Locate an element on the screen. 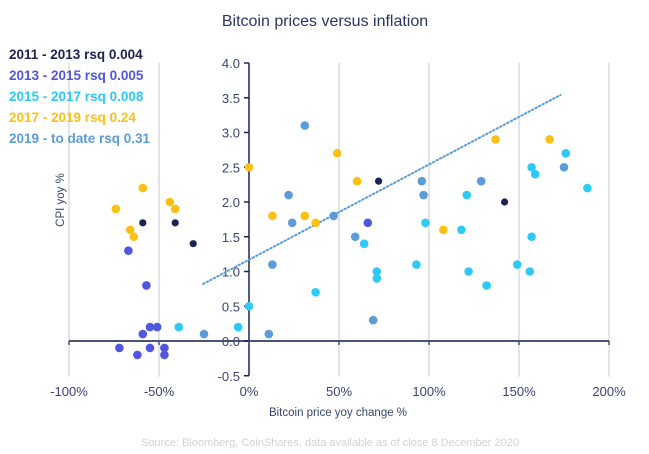  x-tick-label: 0% is located at coordinates (249, 391).